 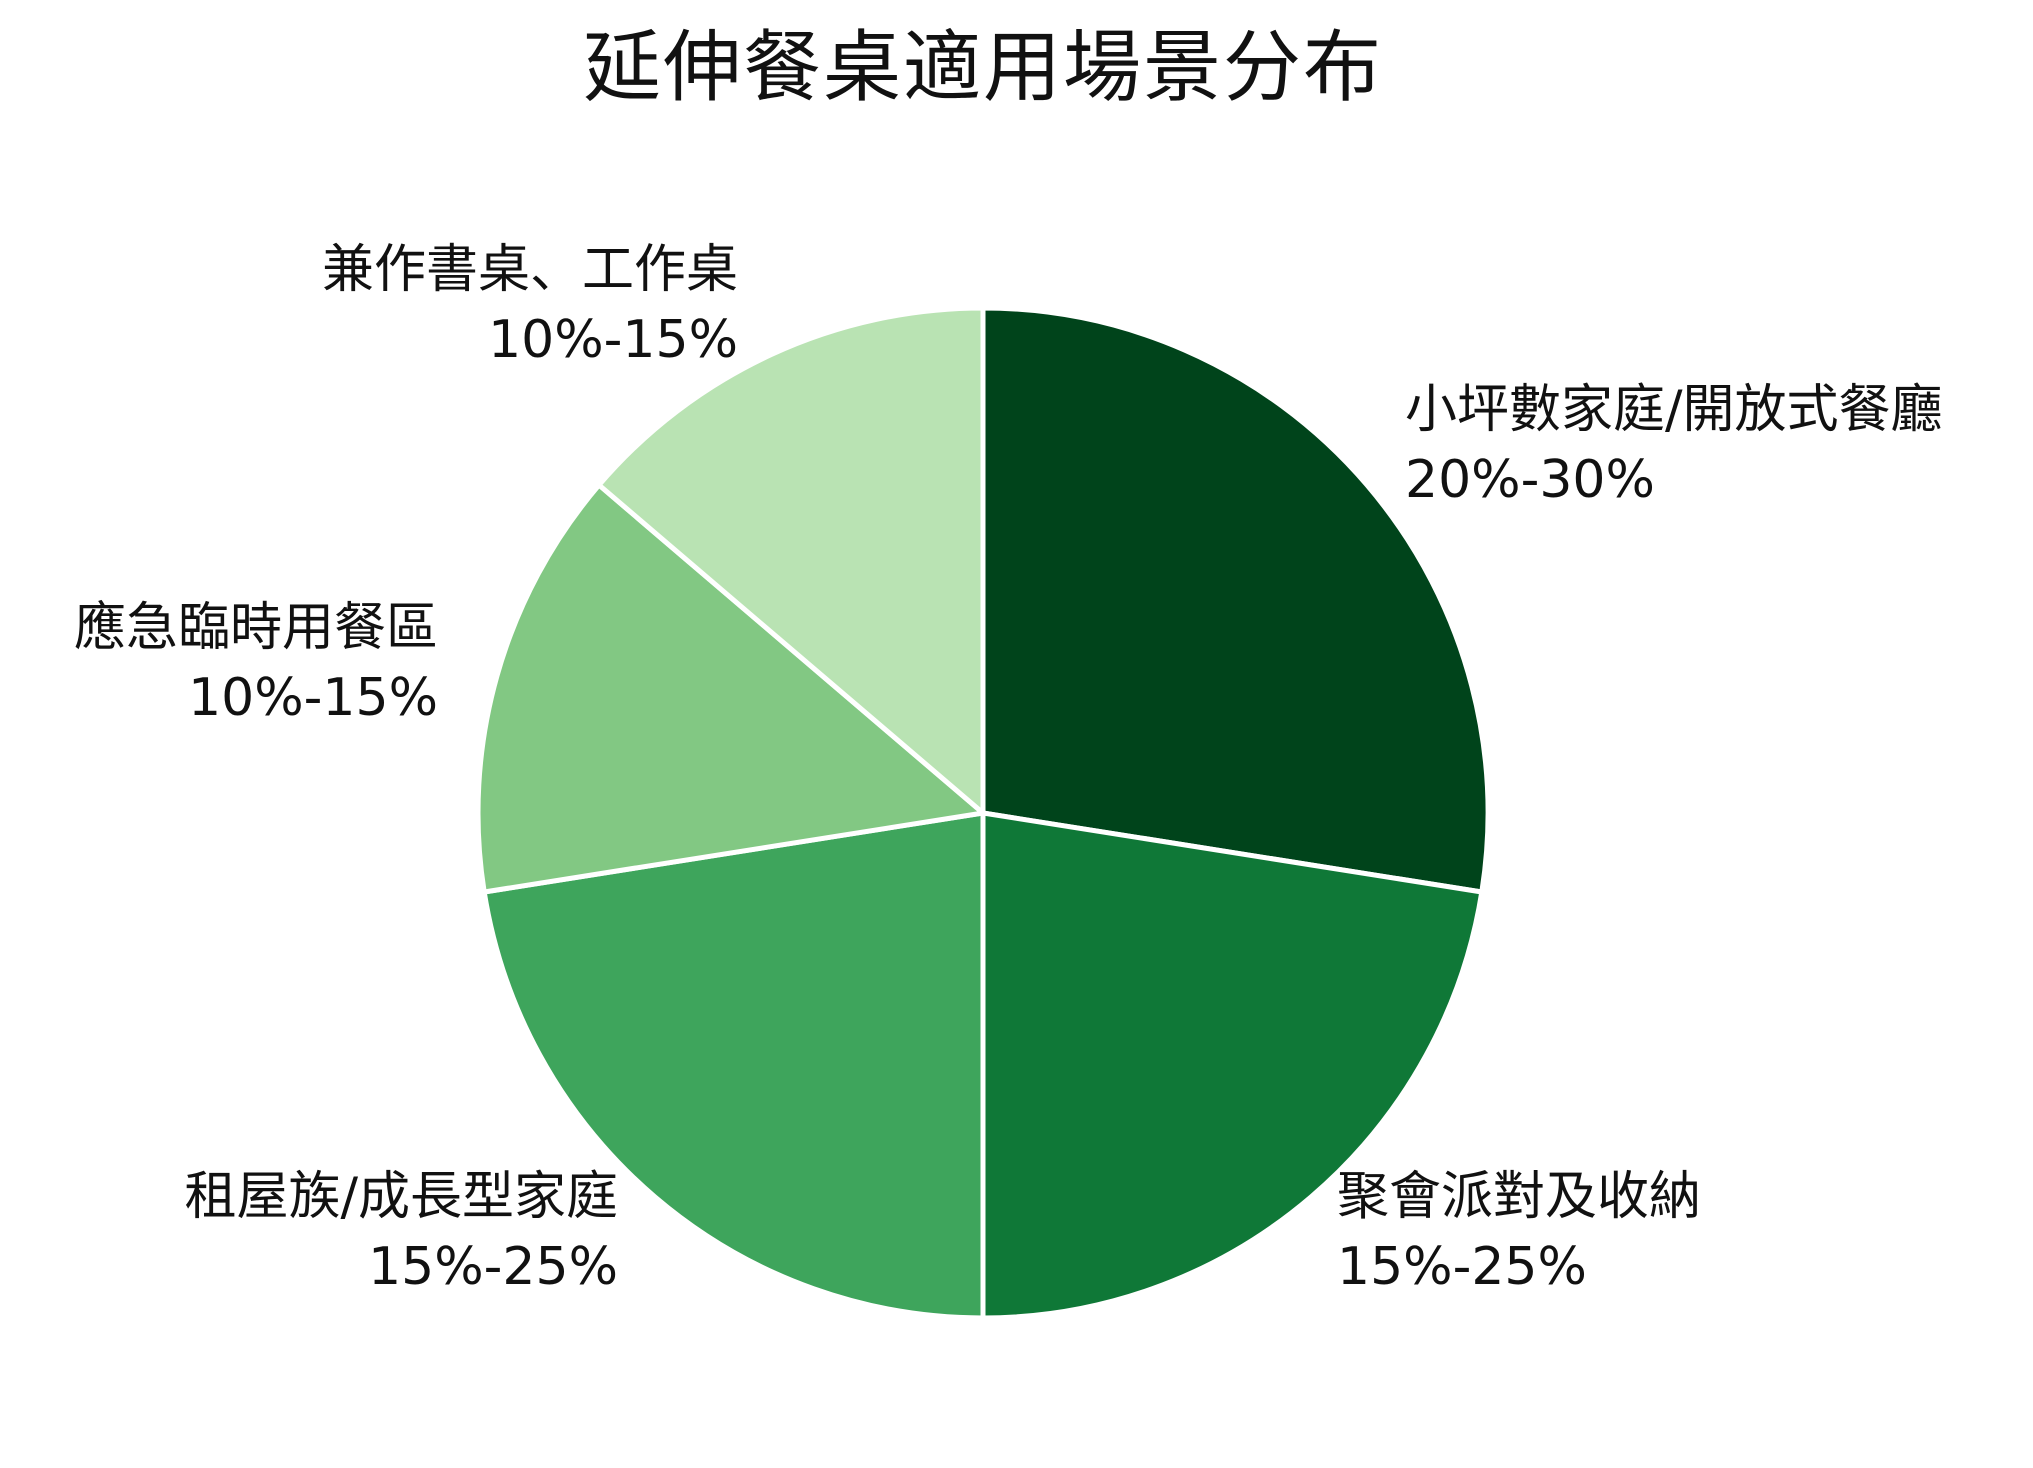 I want to click on slice-name: 兼作書桌、工作桌, so click(x=529, y=270).